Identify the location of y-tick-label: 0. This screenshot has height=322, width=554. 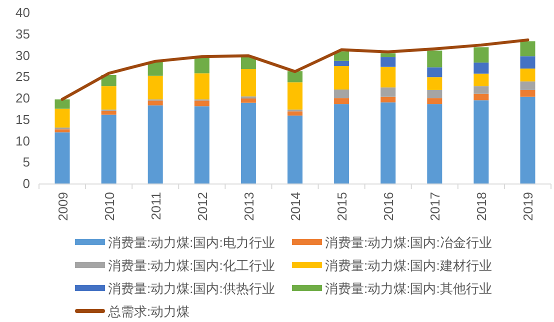
(26, 183).